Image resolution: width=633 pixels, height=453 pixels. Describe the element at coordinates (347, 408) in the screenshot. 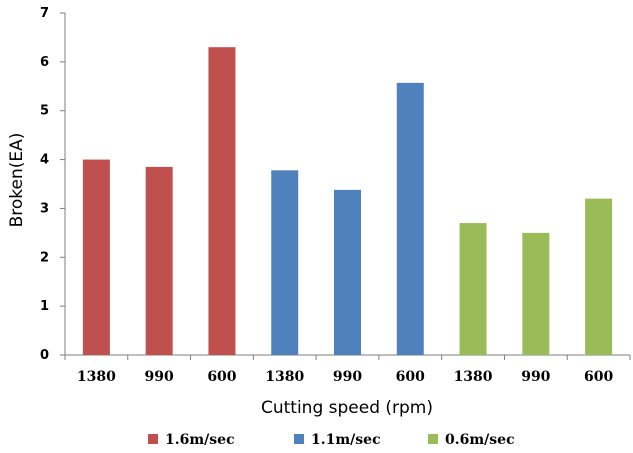

I see `x-axis-title: Cutting speed (rpm)` at that location.